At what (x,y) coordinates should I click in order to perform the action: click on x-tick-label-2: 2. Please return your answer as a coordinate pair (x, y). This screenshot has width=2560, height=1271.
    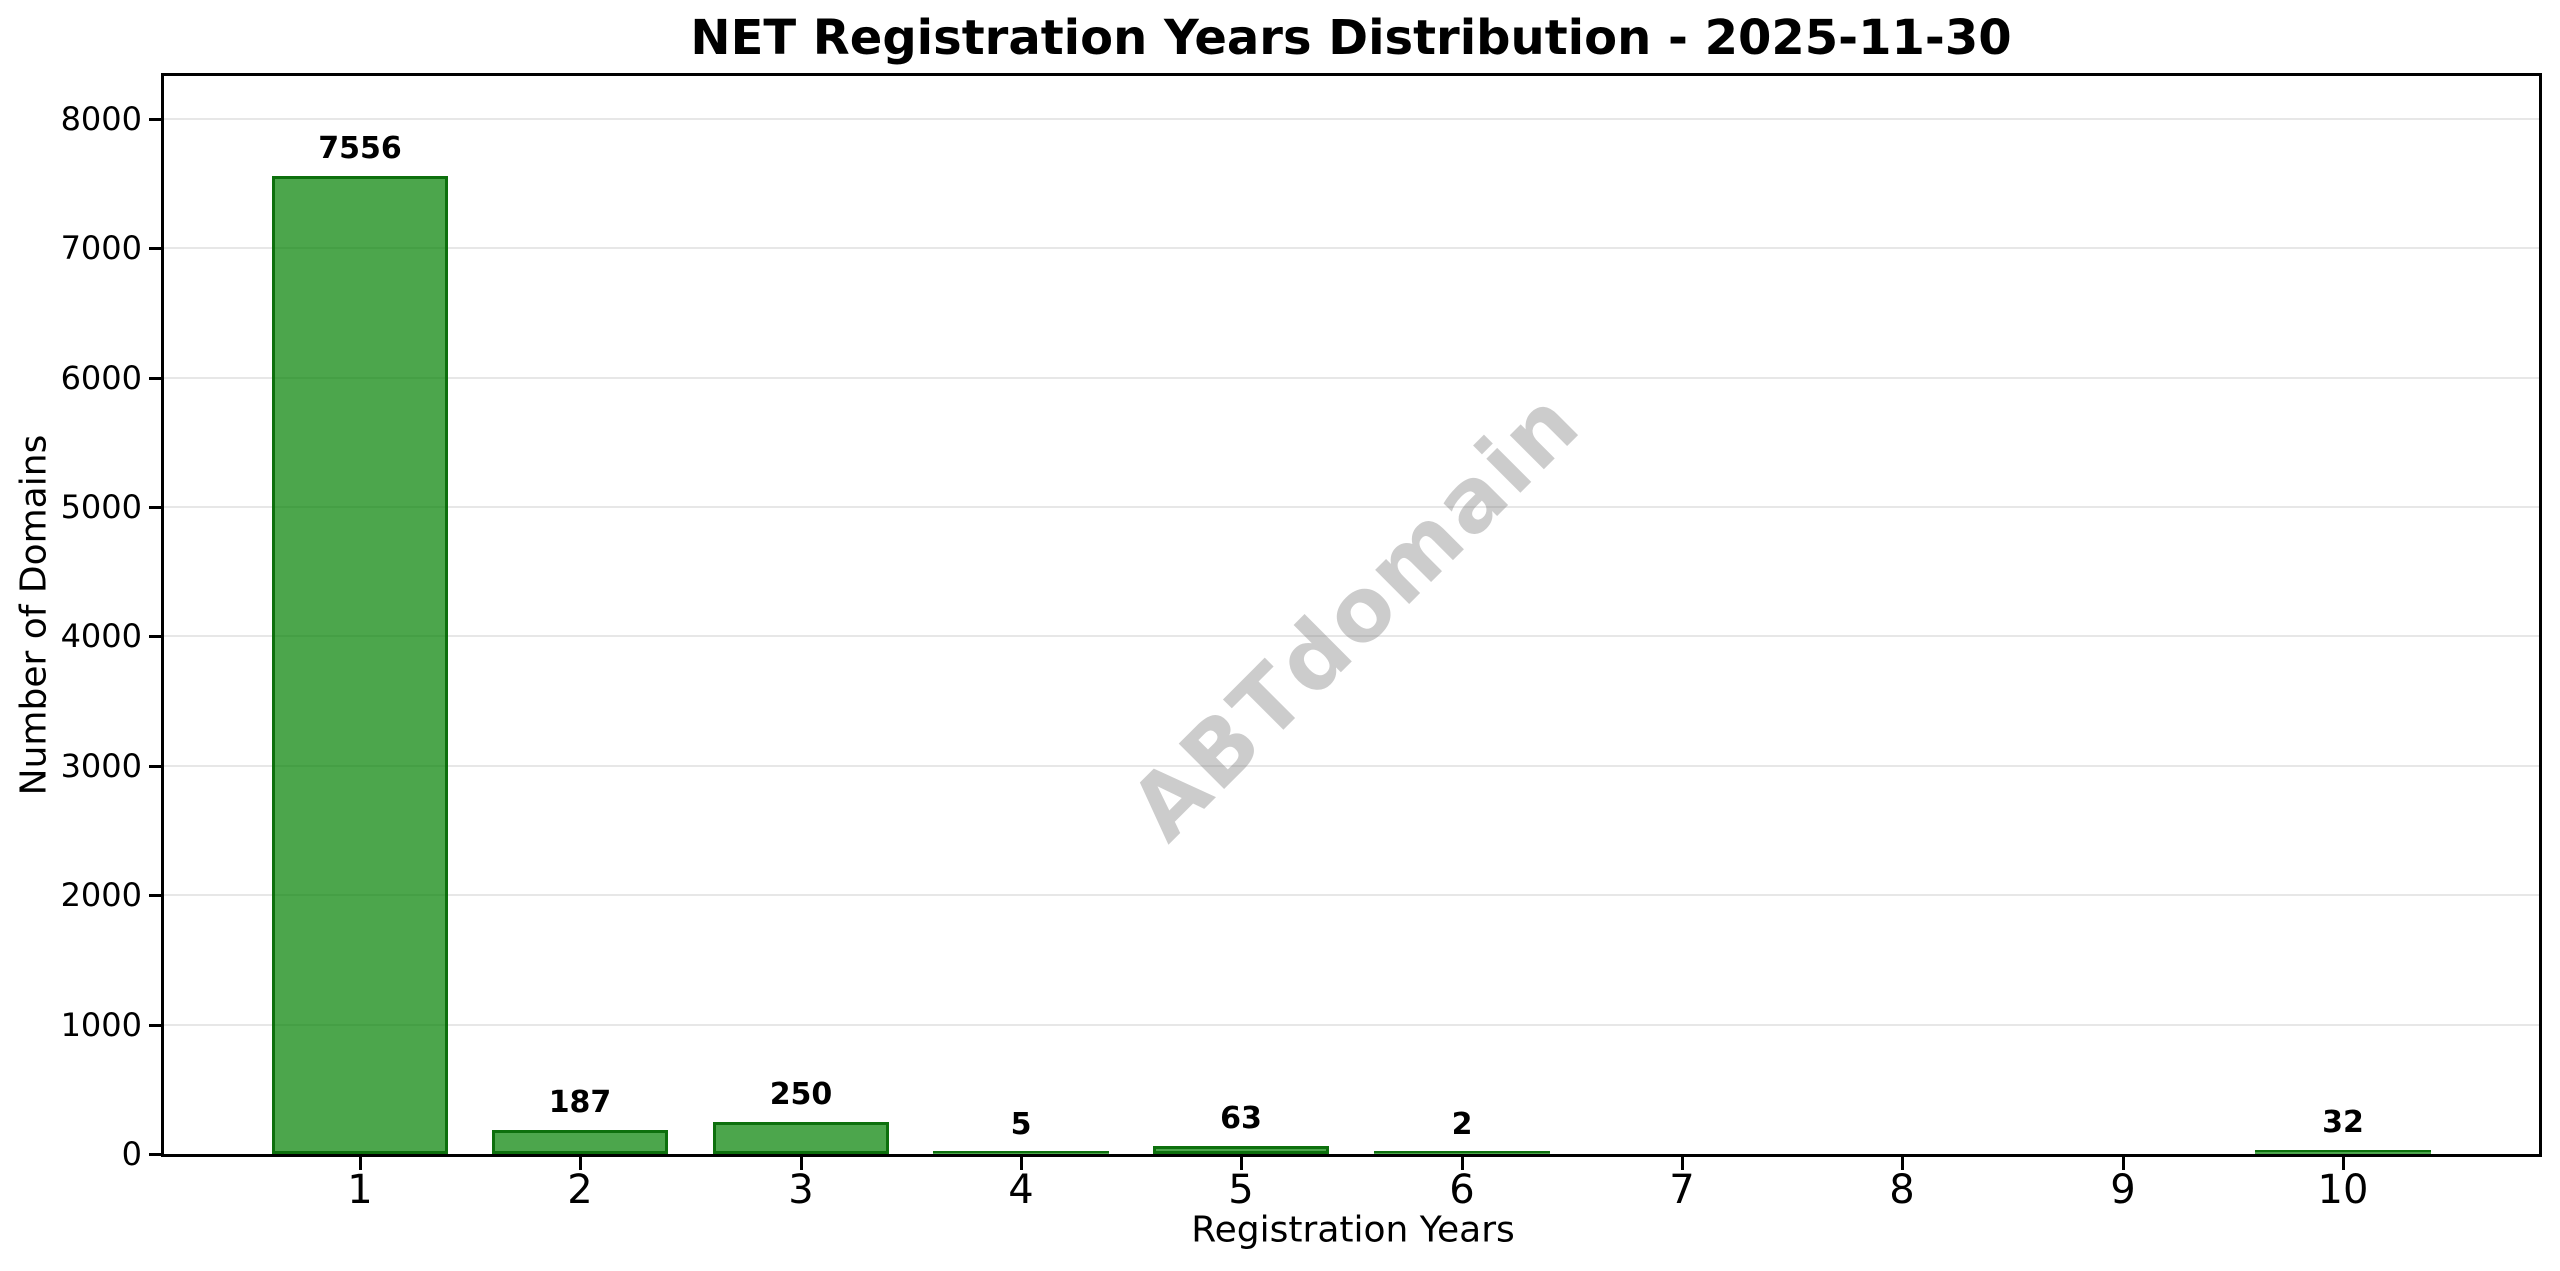
    Looking at the image, I should click on (580, 1190).